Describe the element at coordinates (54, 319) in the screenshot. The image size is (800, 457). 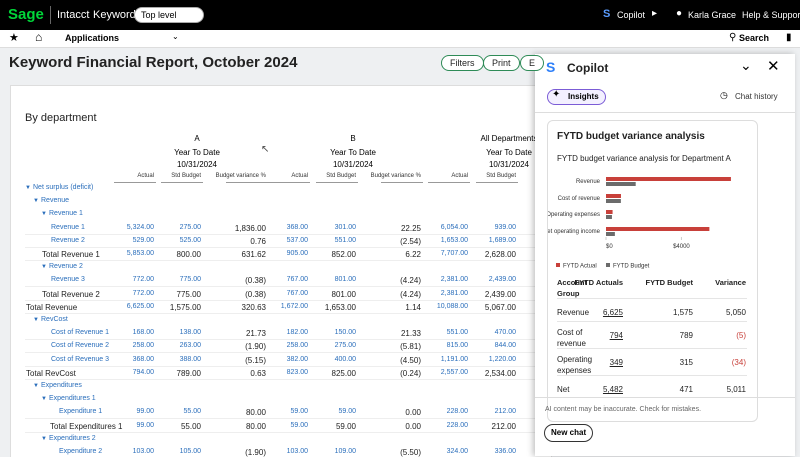
I see `row-label: RevCost` at that location.